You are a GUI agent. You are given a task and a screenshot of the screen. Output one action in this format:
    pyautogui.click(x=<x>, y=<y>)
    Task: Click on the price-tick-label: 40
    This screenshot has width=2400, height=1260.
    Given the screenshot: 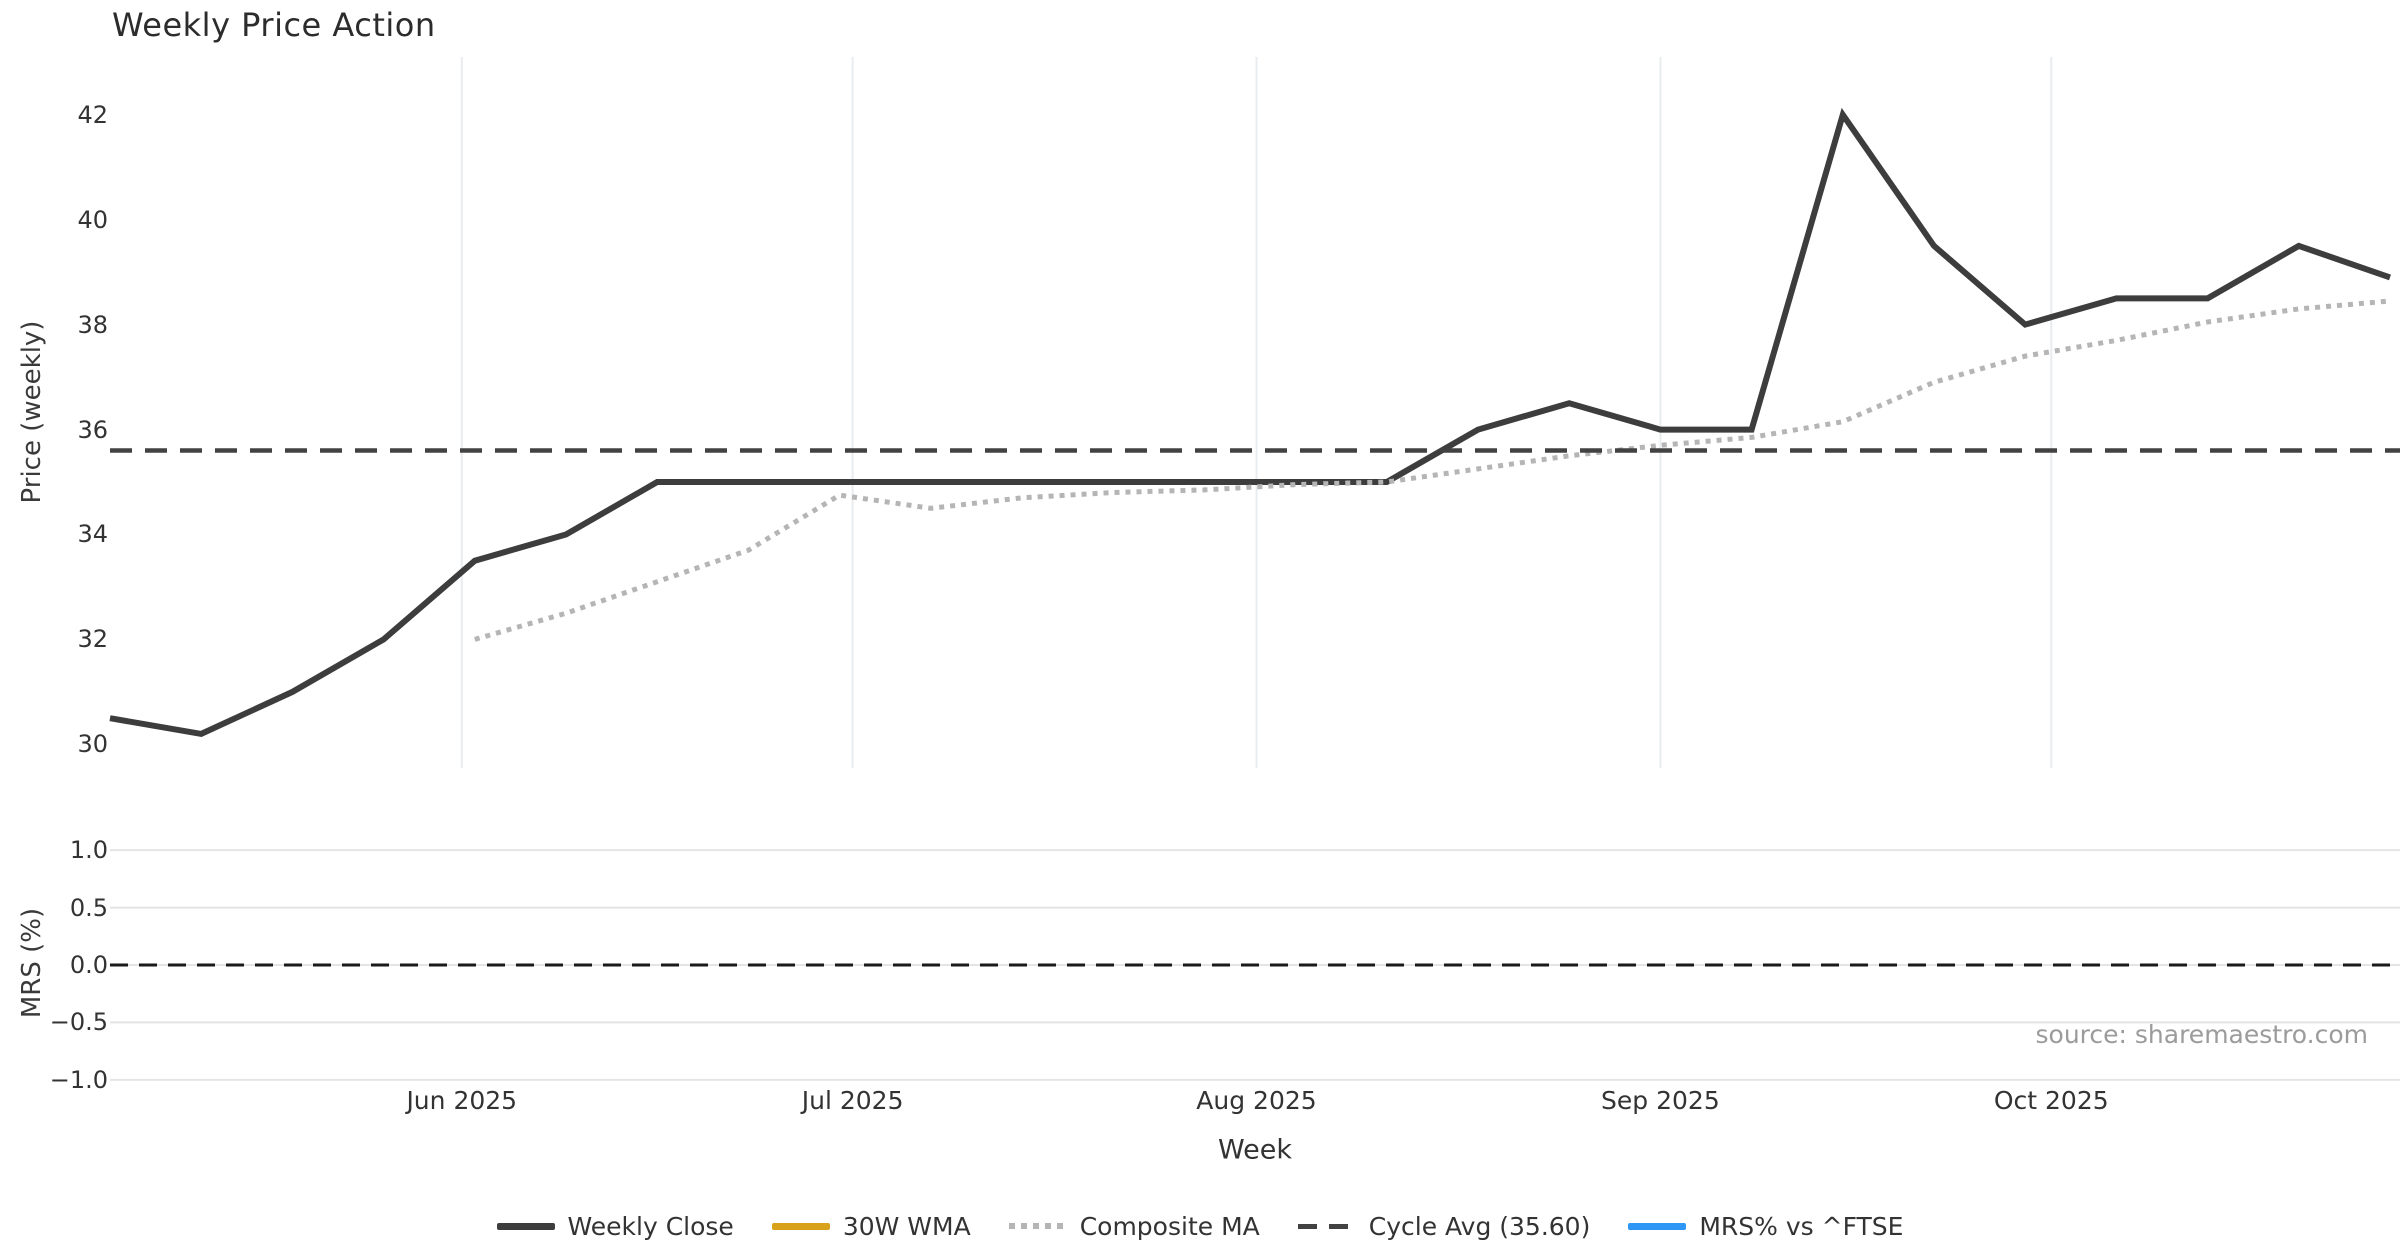 What is the action you would take?
    pyautogui.click(x=92, y=219)
    